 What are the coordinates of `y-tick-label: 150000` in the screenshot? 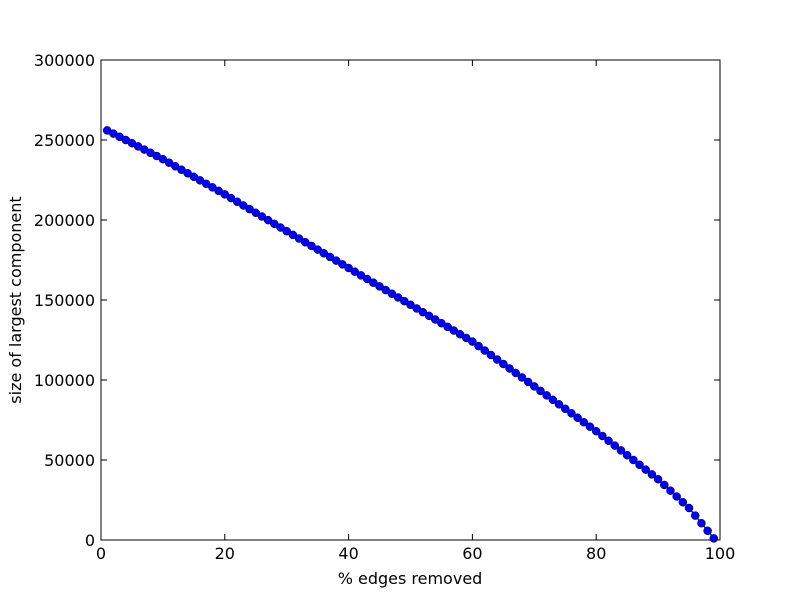 It's located at (64, 300).